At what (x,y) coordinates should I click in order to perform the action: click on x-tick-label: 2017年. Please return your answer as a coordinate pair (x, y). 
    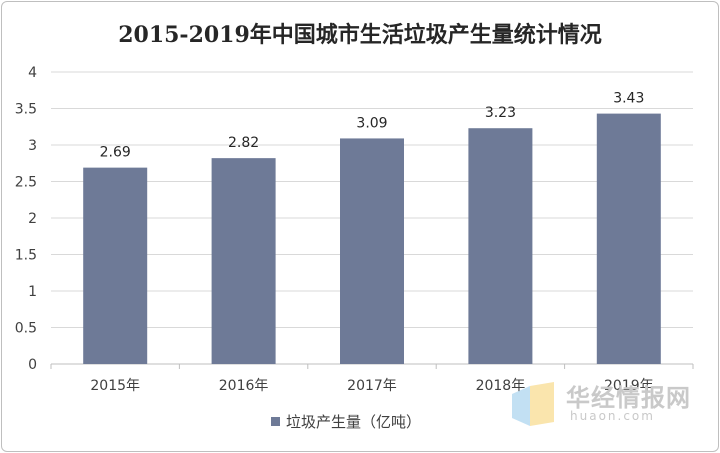
    Looking at the image, I should click on (372, 386).